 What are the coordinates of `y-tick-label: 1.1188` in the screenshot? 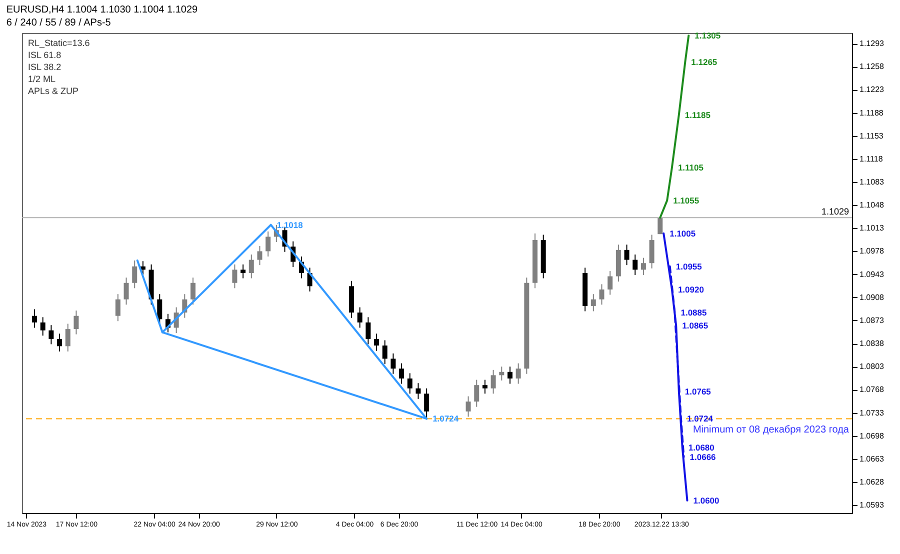 It's located at (872, 113).